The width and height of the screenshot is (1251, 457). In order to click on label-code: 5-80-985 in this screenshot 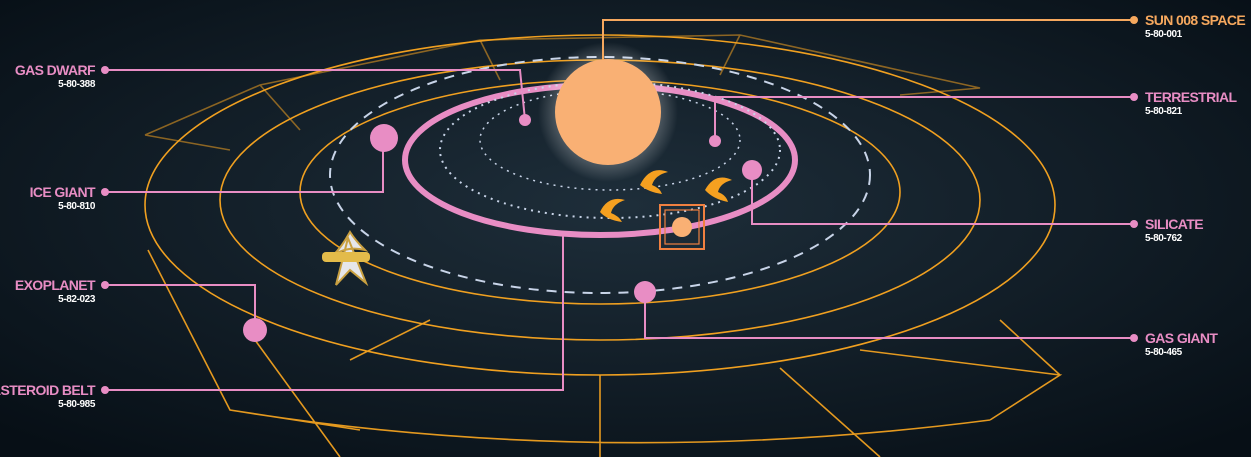, I will do `click(77, 404)`.